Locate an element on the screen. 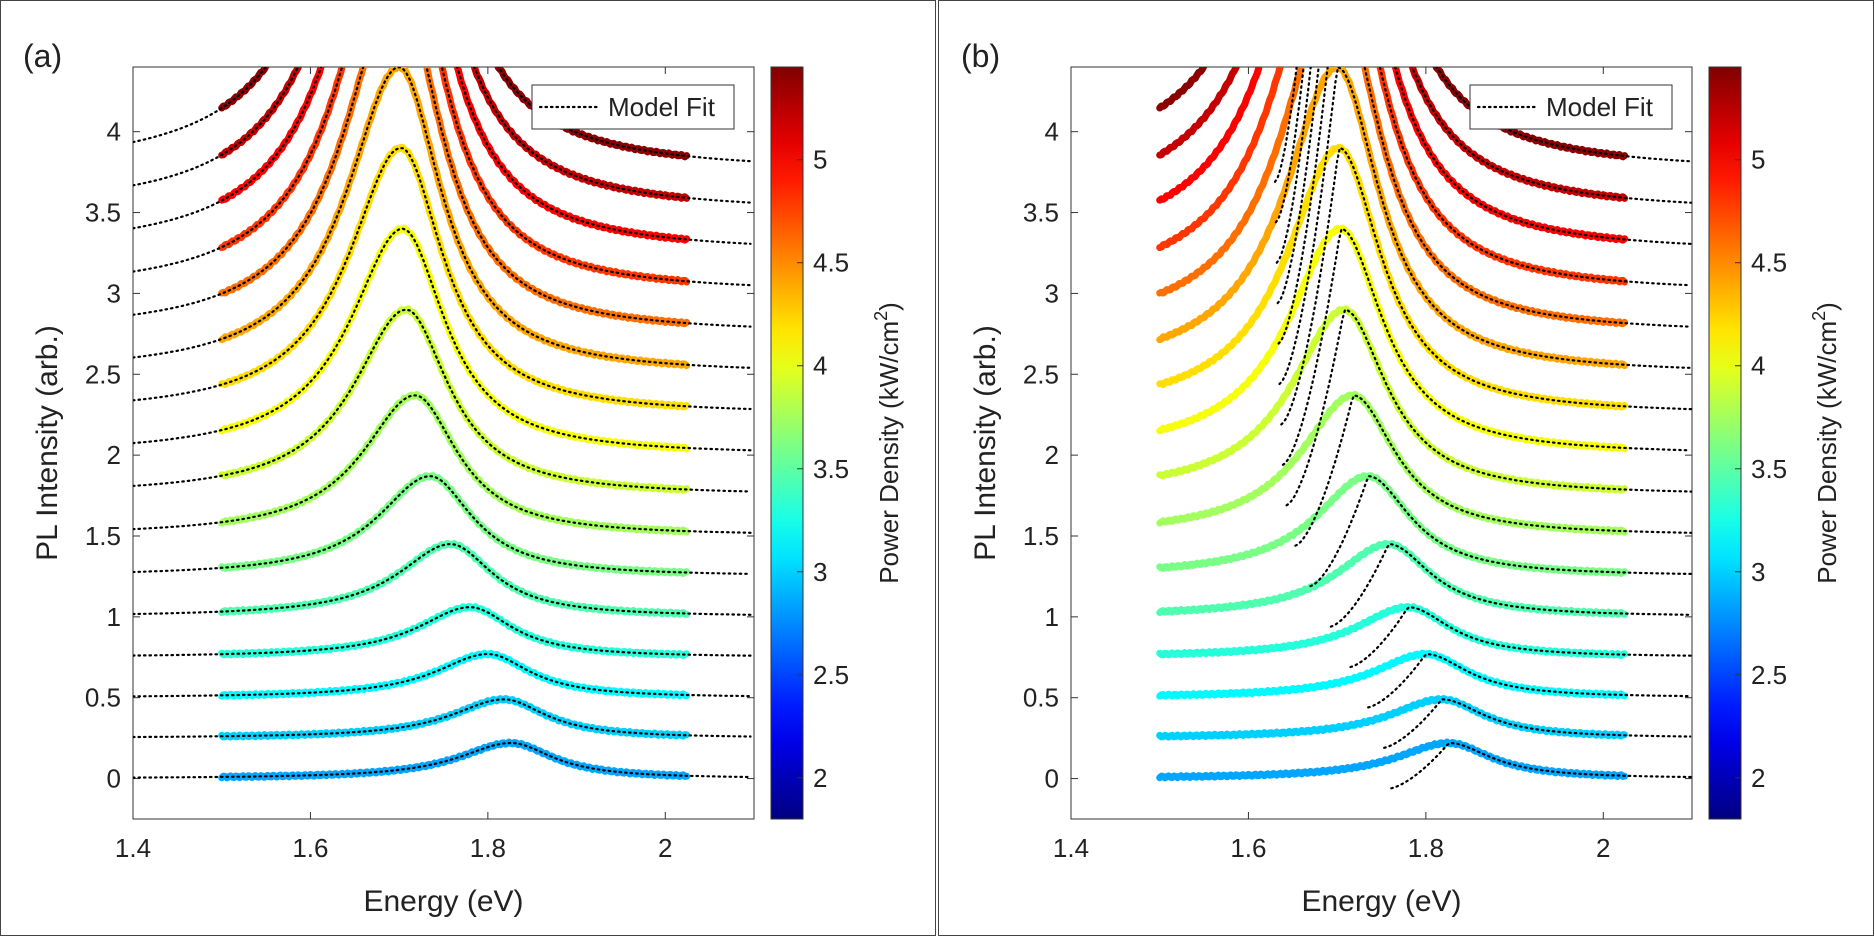 This screenshot has width=1875, height=940. panel-label: (a) is located at coordinates (42, 56).